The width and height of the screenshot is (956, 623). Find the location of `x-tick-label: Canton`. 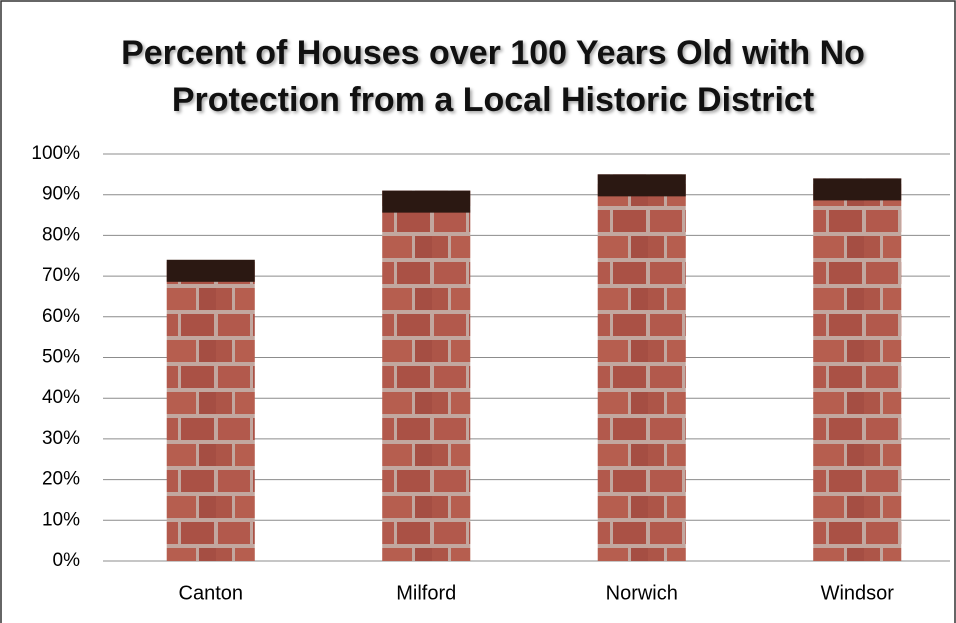

x-tick-label: Canton is located at coordinates (211, 593).